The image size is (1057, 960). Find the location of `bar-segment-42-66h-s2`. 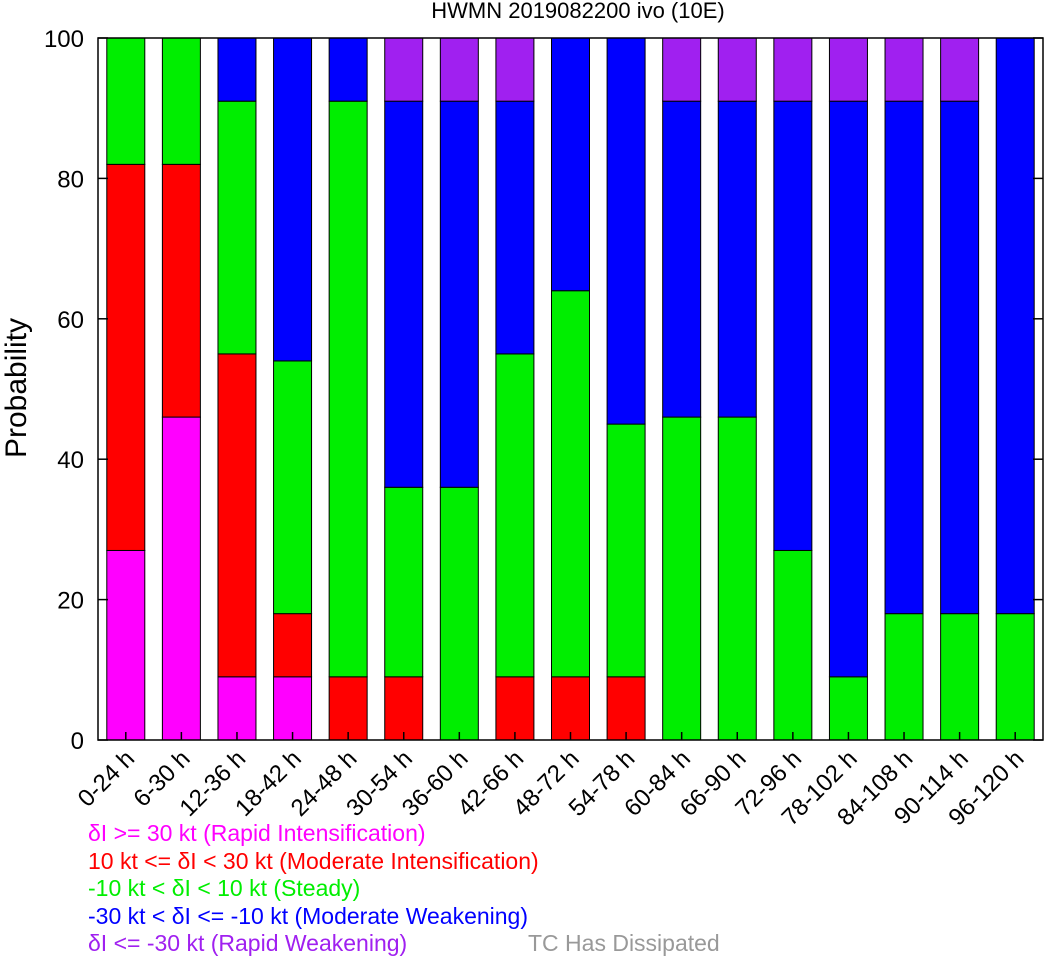

bar-segment-42-66h-s2 is located at coordinates (515, 515).